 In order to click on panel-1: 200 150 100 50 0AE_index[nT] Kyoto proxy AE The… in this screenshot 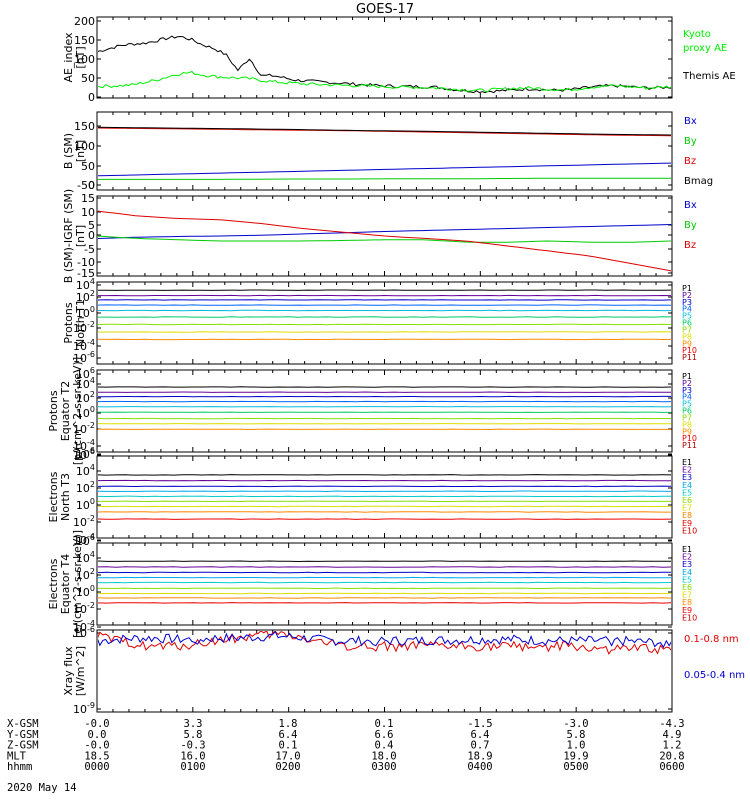, I will do `click(399, 59)`.